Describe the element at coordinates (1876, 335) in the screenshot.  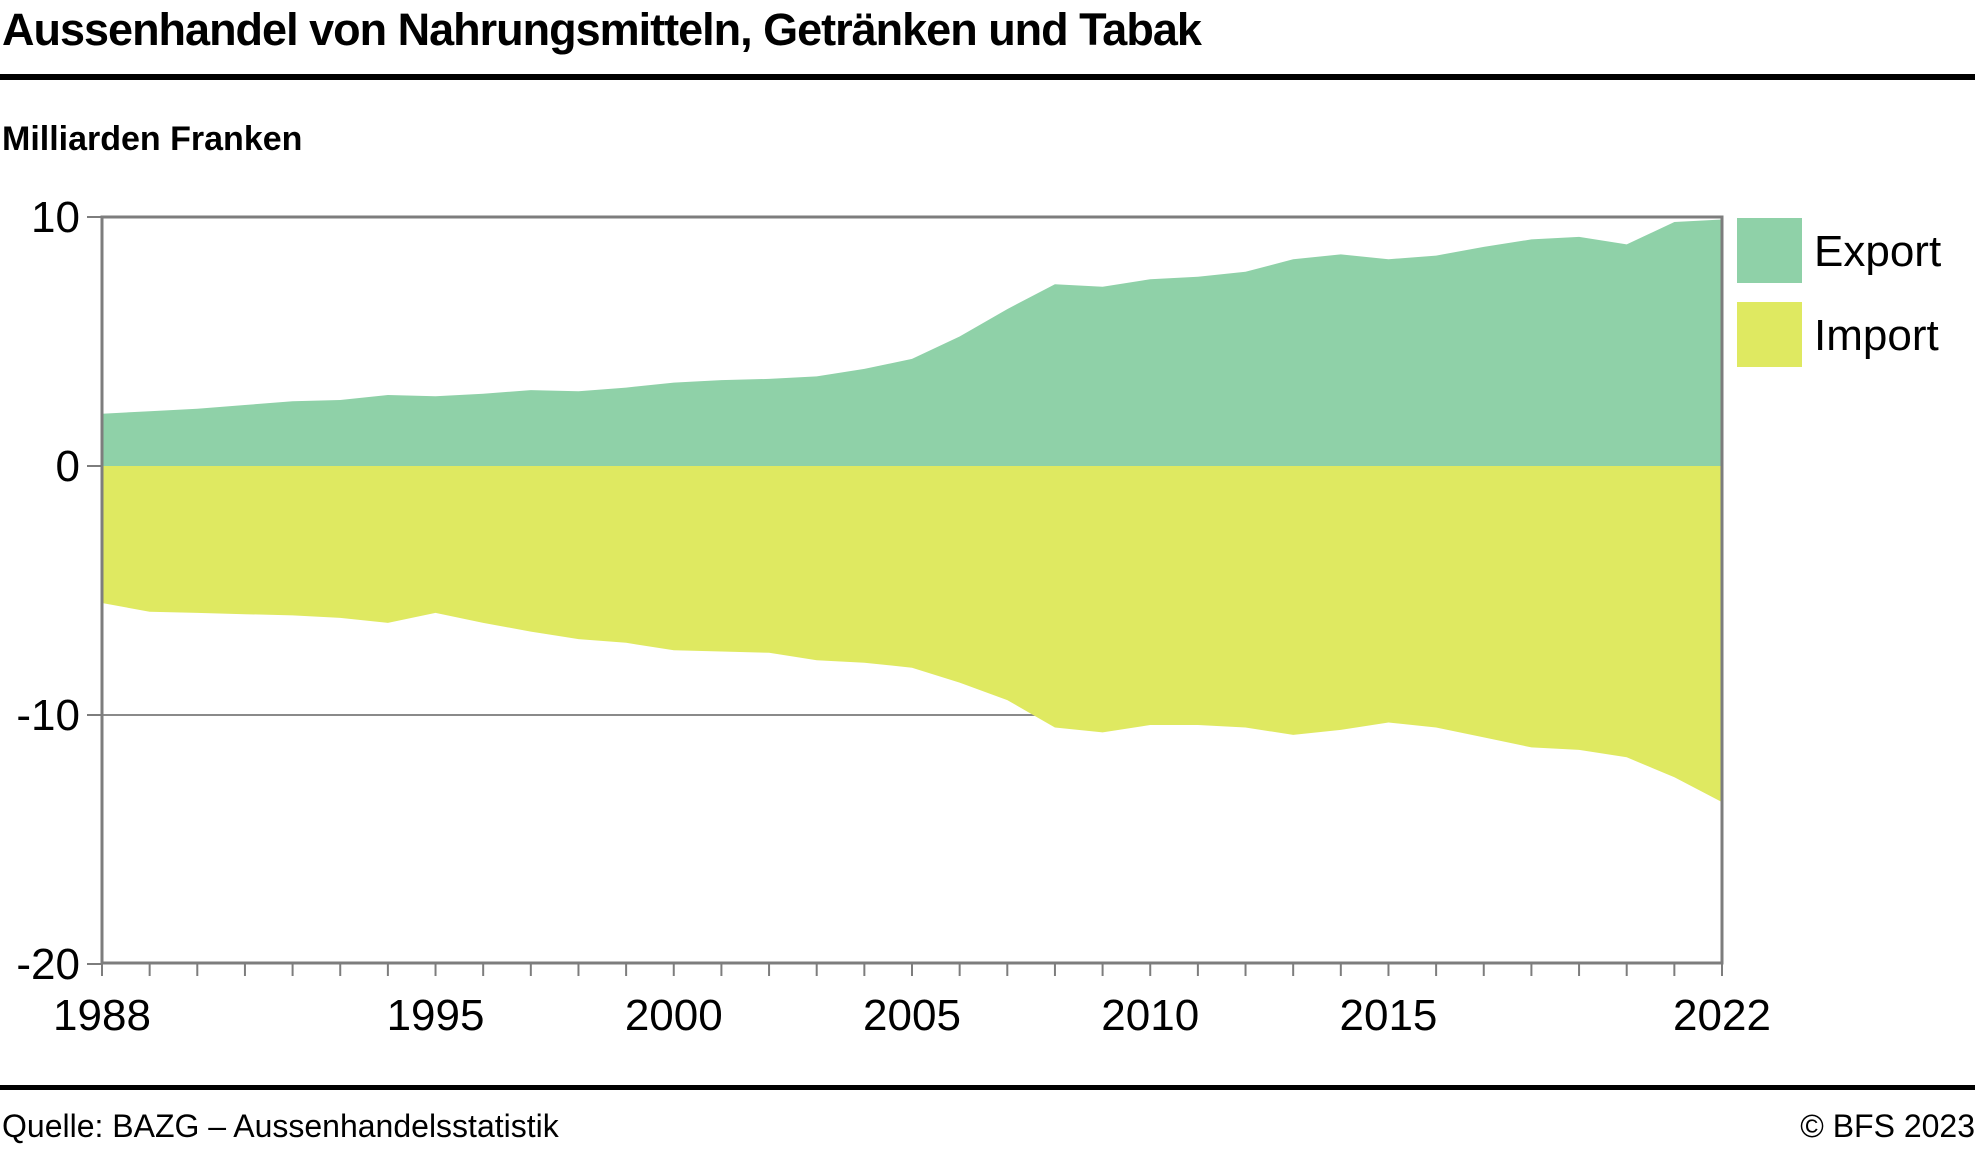
I see `legend-import-label: Import` at that location.